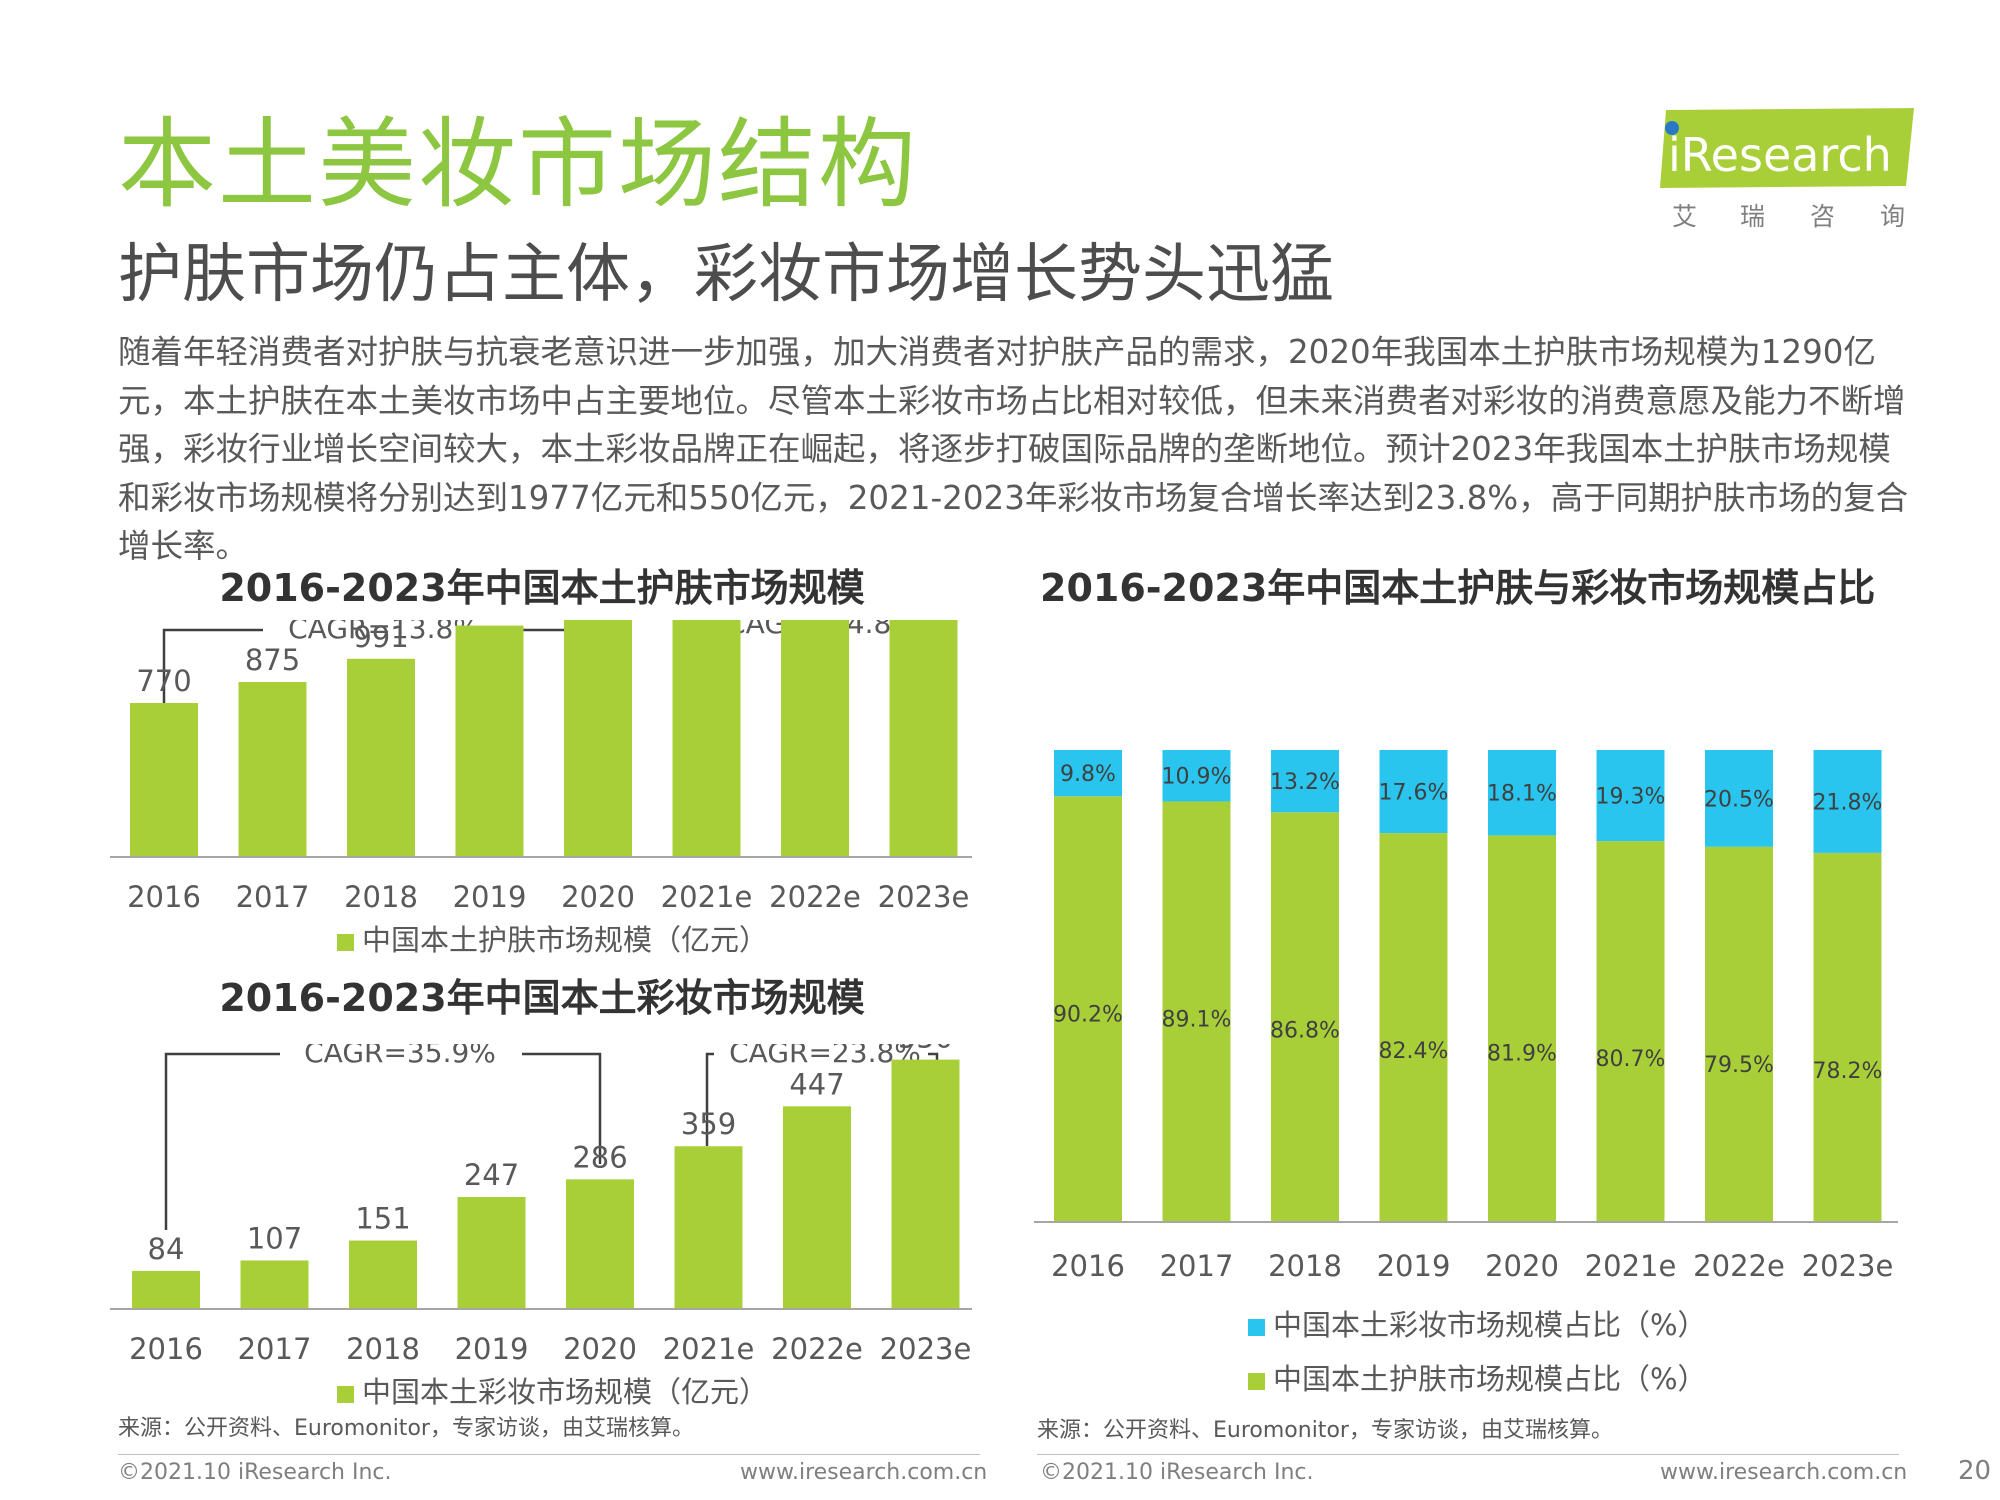 The image size is (2000, 1500). What do you see at coordinates (1197, 1019) in the screenshot?
I see `skincare-share-label-2017: 89.1%` at bounding box center [1197, 1019].